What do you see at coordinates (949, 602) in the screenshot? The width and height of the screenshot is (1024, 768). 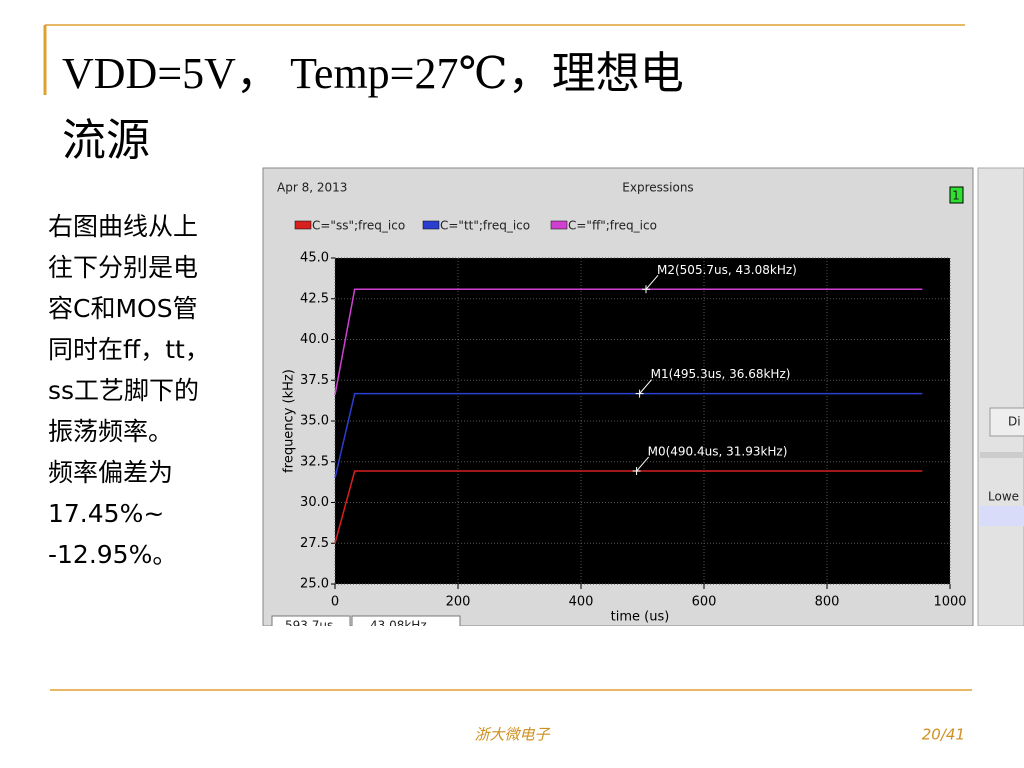 I see `x-tick-label: 1000` at bounding box center [949, 602].